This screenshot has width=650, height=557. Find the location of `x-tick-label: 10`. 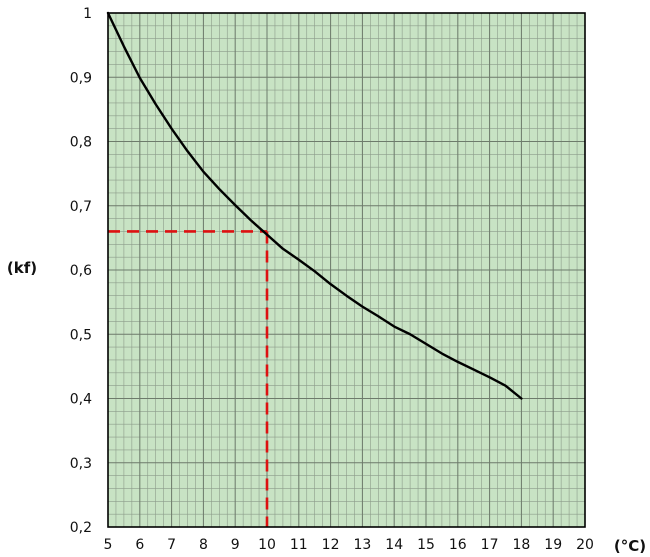

x-tick-label: 10 is located at coordinates (267, 545).